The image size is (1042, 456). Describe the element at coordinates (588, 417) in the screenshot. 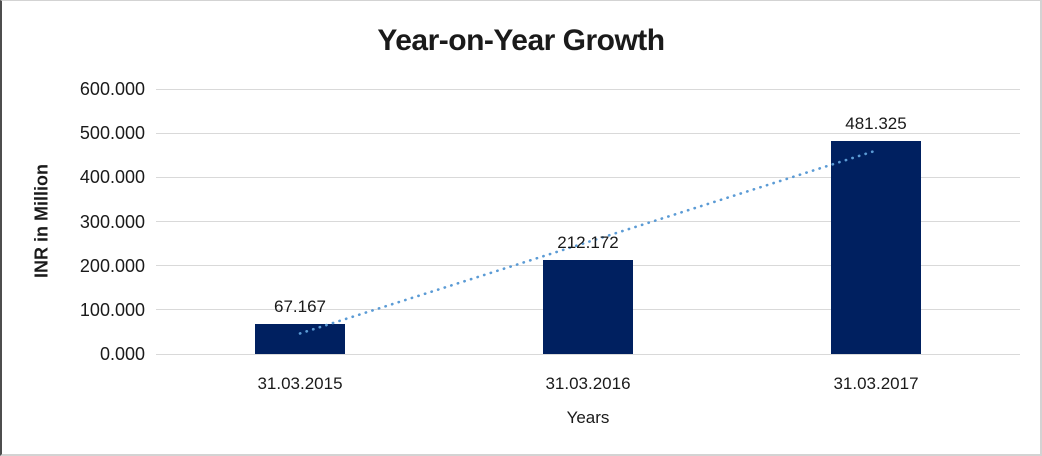

I see `x-axis-title: Years` at that location.